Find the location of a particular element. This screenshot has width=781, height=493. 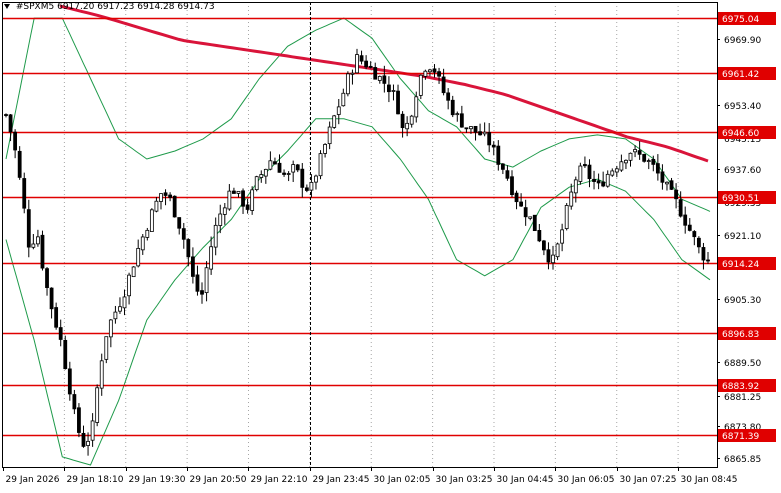

x-axis-tick-label: 29 Jan 23:45 is located at coordinates (341, 480).